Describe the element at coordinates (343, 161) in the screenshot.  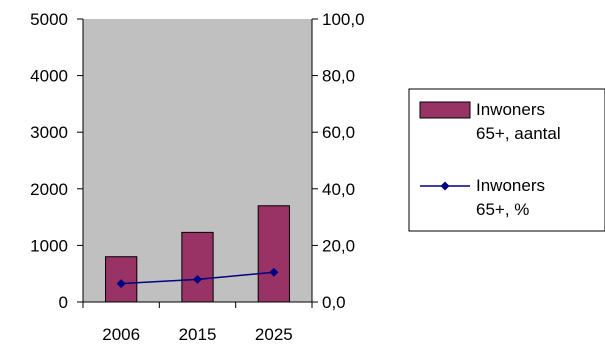
I see `right-axis-tick-labels: 0,0 20,0 40,0 60,0 80,0 100,0` at that location.